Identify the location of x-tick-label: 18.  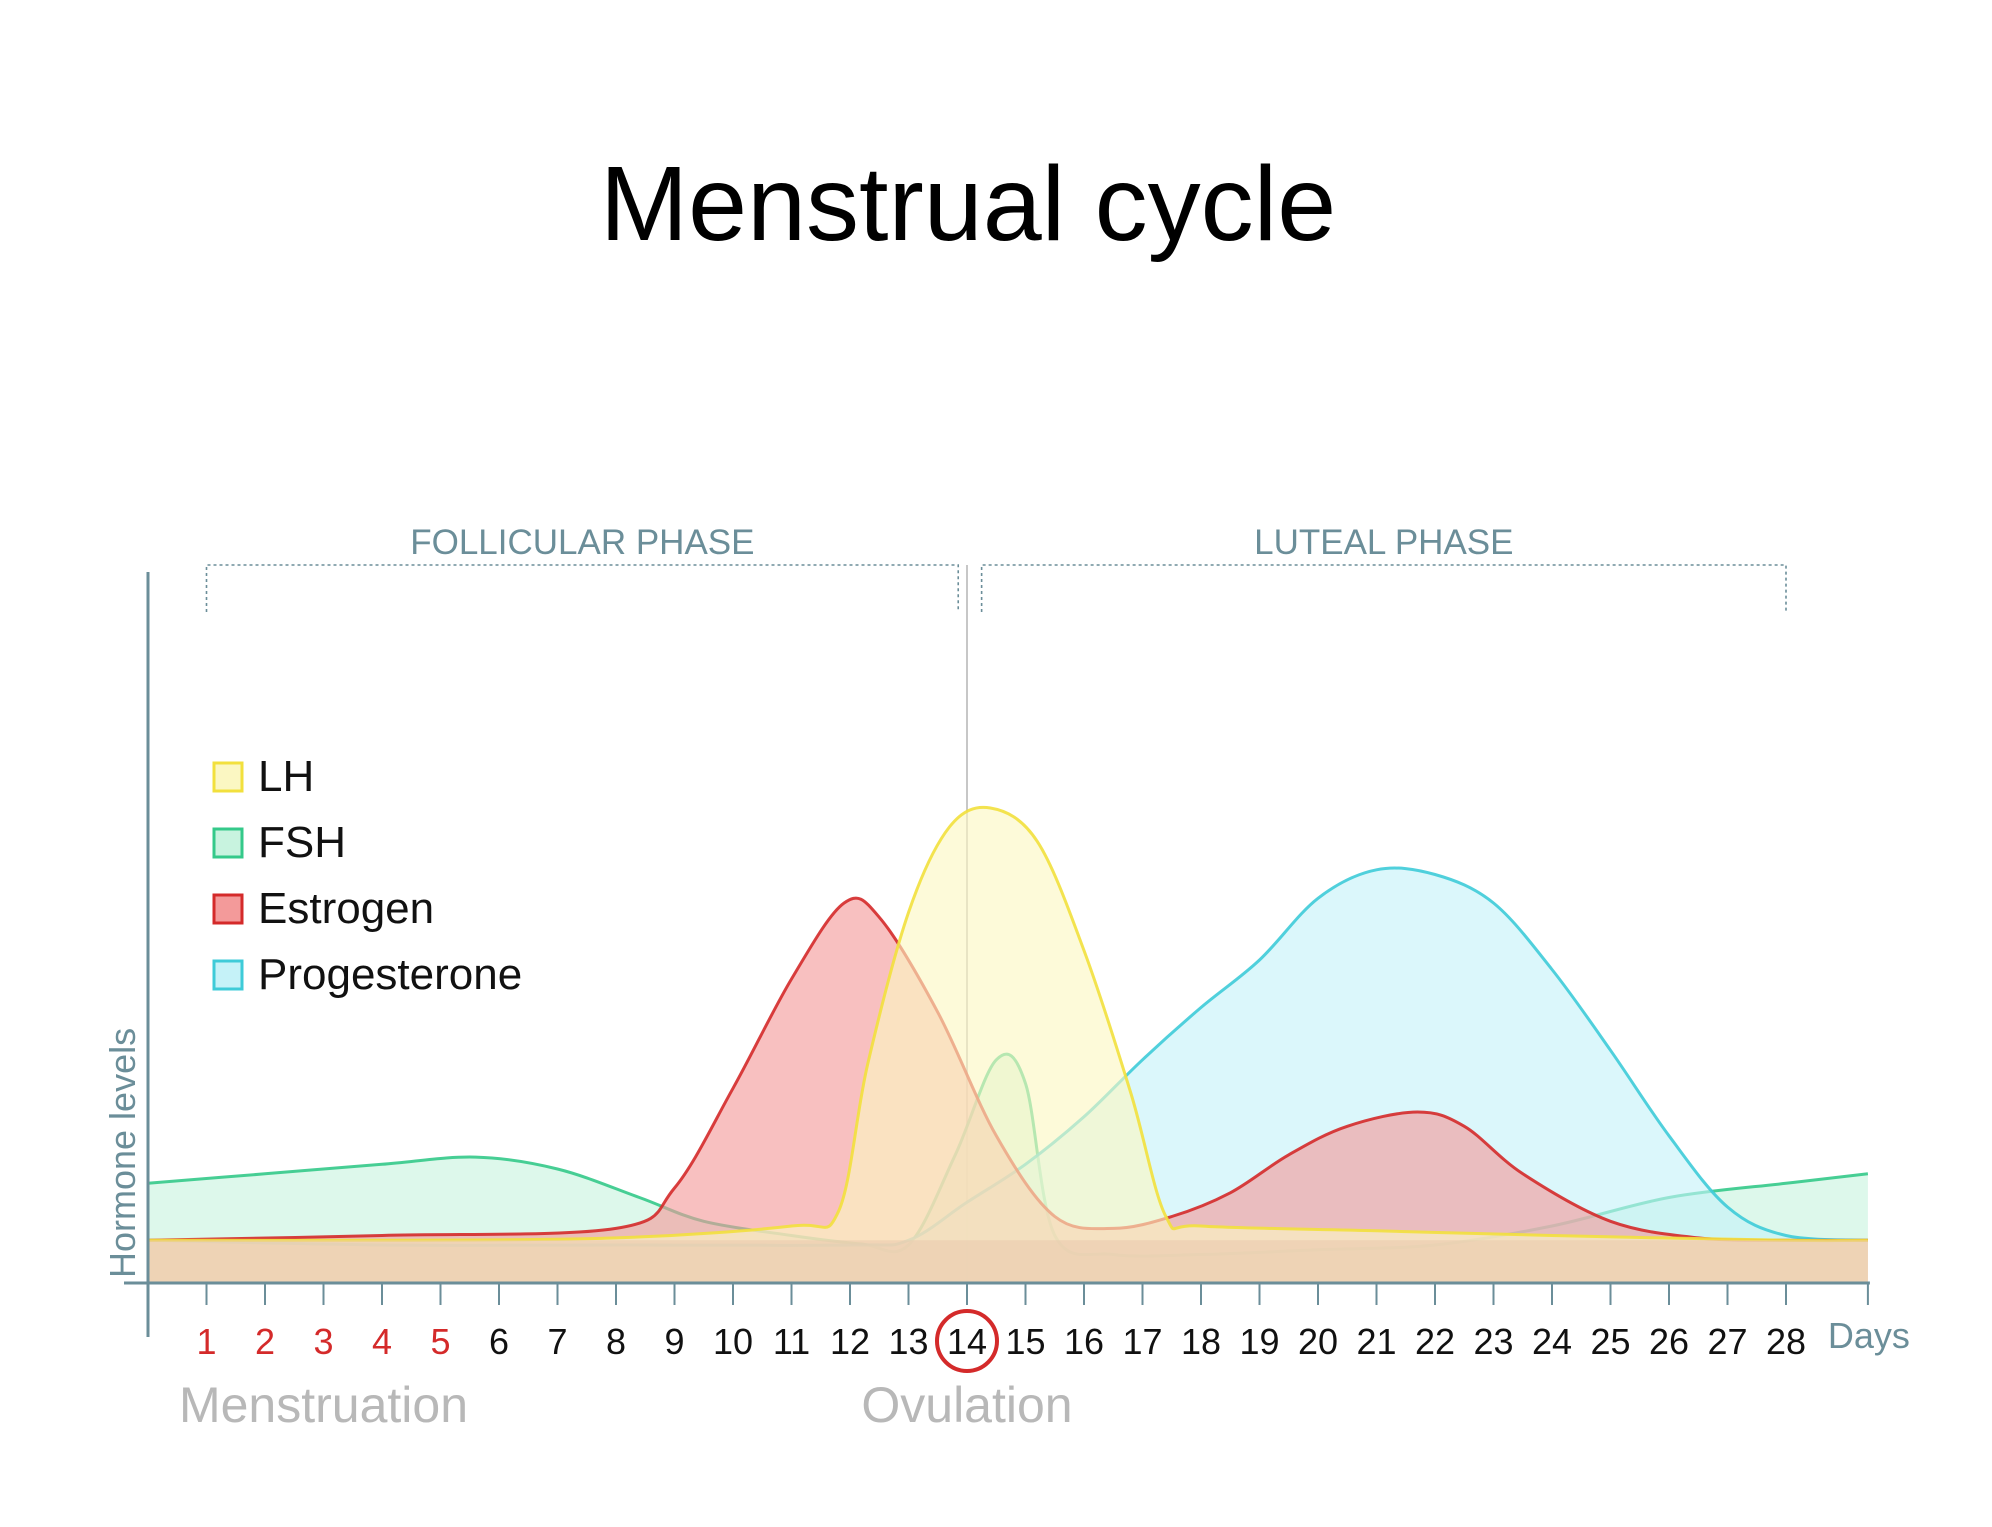
(1201, 1341).